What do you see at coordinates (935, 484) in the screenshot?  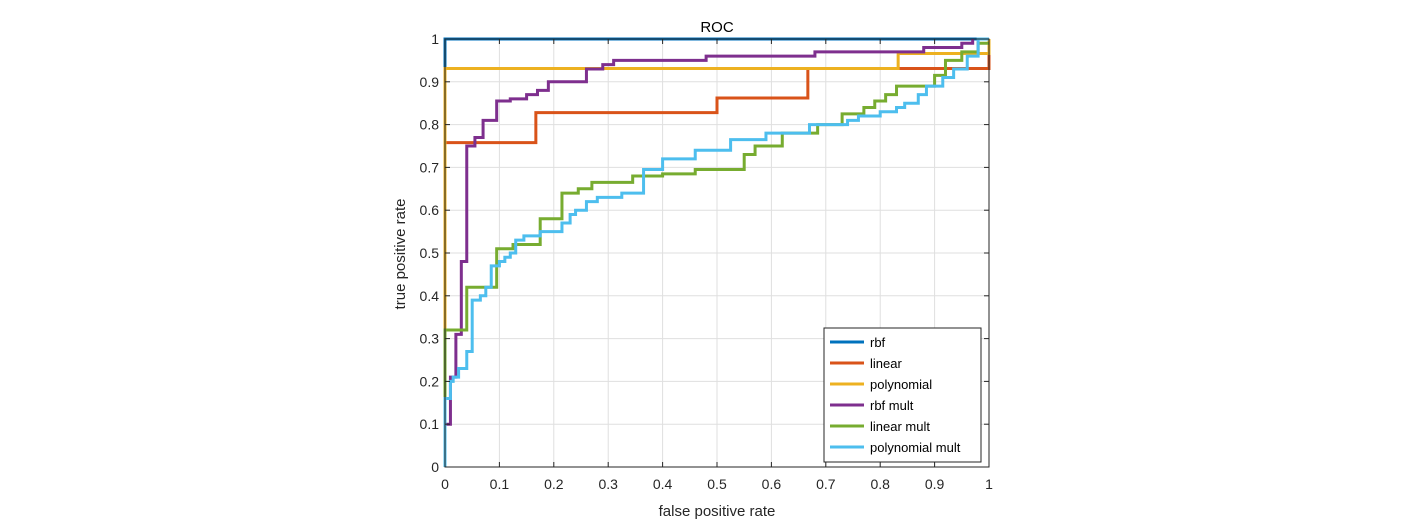 I see `x-tick-label: 0.9` at bounding box center [935, 484].